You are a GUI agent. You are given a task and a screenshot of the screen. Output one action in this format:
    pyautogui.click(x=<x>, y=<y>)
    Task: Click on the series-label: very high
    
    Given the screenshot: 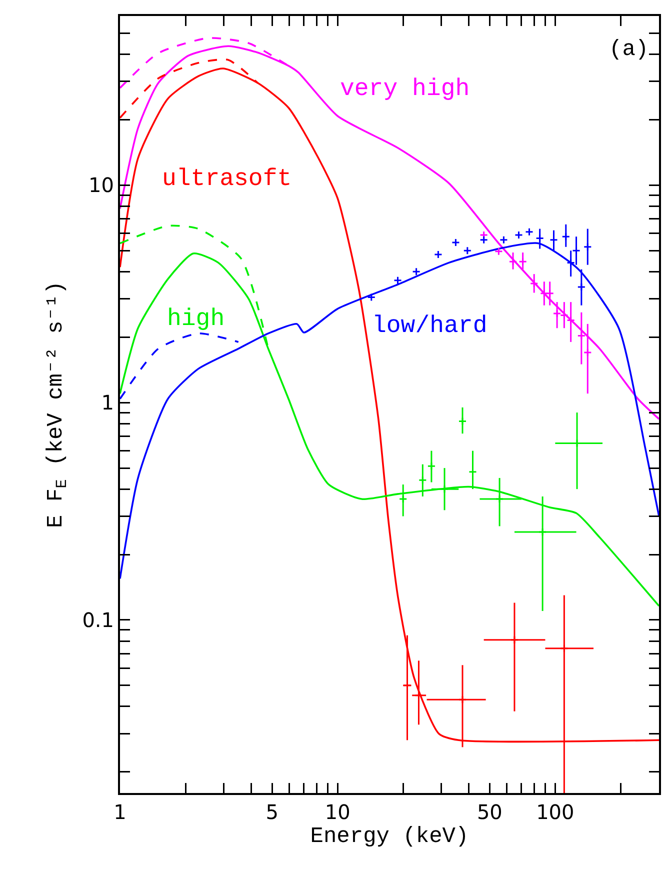 What is the action you would take?
    pyautogui.click(x=405, y=89)
    